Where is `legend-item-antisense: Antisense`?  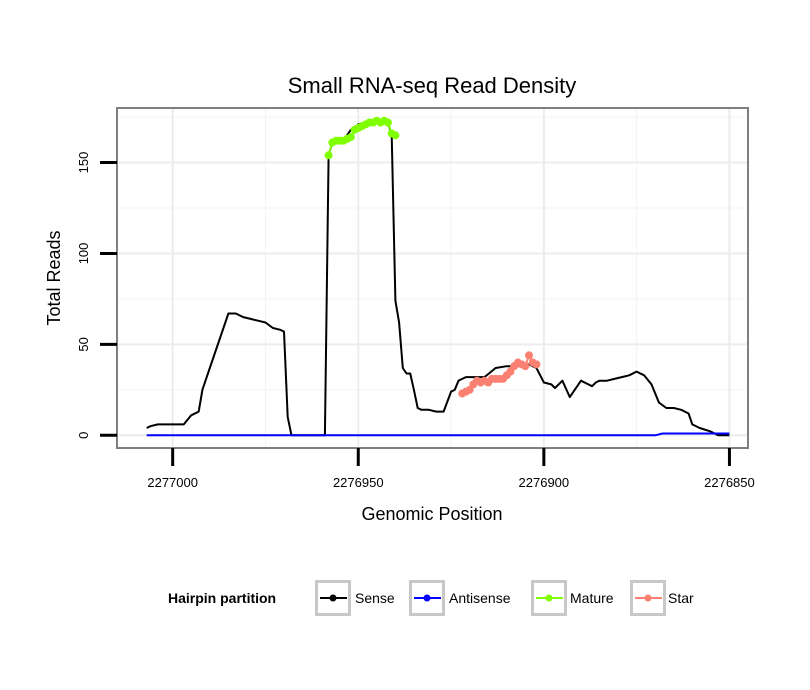
legend-item-antisense: Antisense is located at coordinates (460, 598).